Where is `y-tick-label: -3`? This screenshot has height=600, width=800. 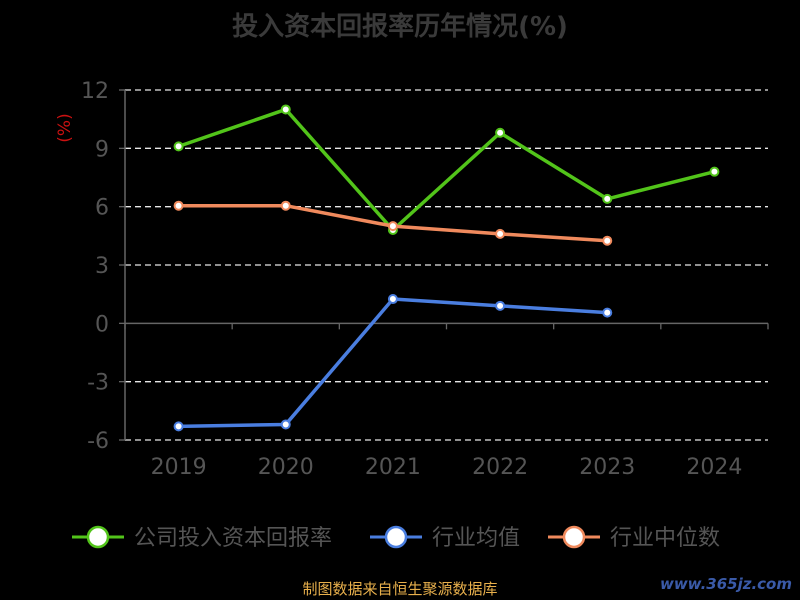 y-tick-label: -3 is located at coordinates (98, 383).